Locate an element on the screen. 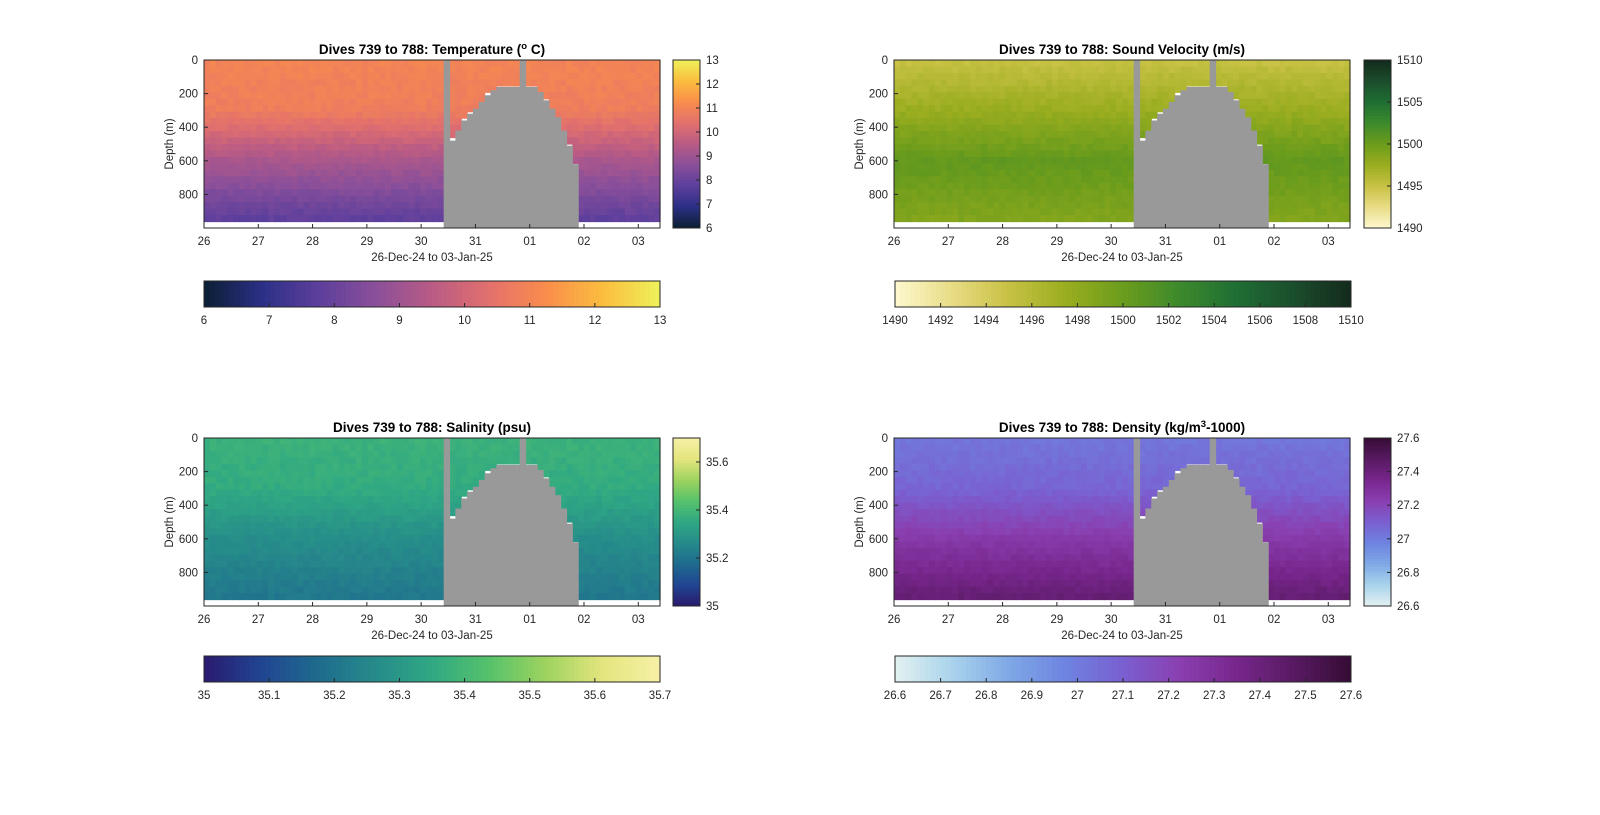 The height and width of the screenshot is (815, 1600). panel-title: Dives 739 to 788: Temperature (o C) is located at coordinates (432, 49).